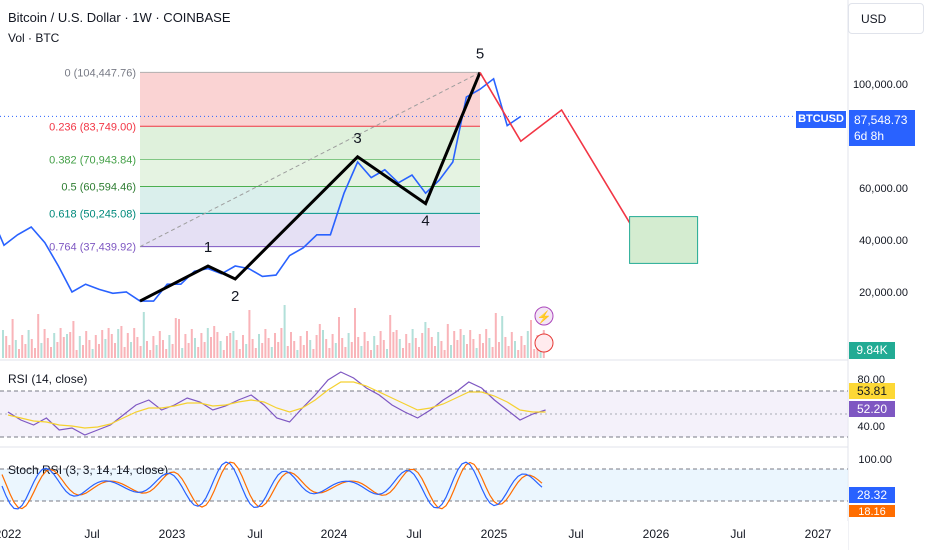 The image size is (932, 550). I want to click on fib-level-label: 0.382 (70,943.84), so click(92, 161).